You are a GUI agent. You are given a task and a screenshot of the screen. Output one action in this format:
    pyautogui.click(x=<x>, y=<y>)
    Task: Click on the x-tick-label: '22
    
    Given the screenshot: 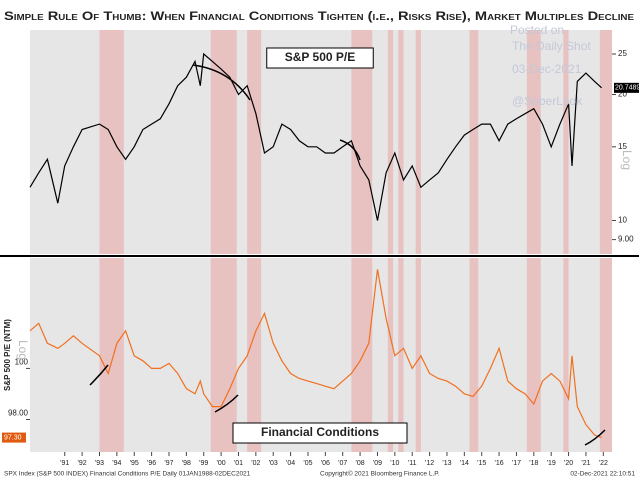 What is the action you would take?
    pyautogui.click(x=603, y=463)
    